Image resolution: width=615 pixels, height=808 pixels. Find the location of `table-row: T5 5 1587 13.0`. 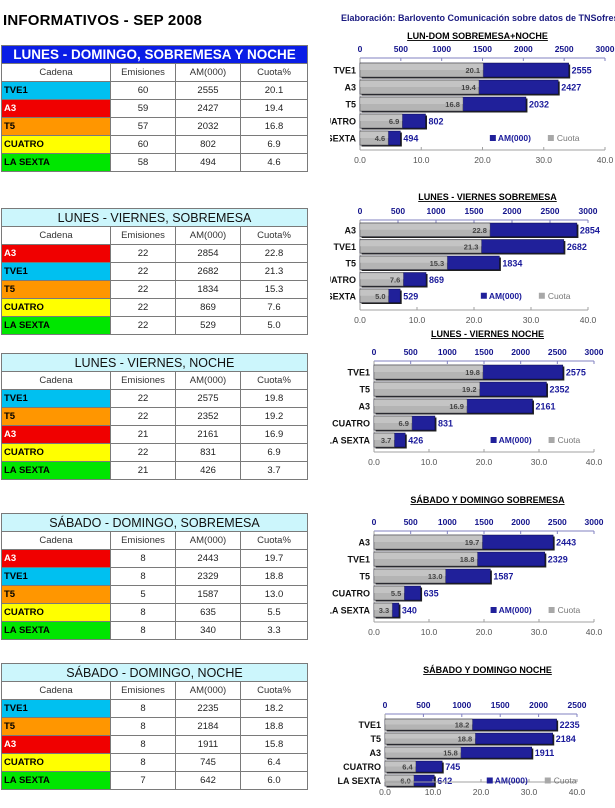

table-row: T5 5 1587 13.0 is located at coordinates (154, 594).